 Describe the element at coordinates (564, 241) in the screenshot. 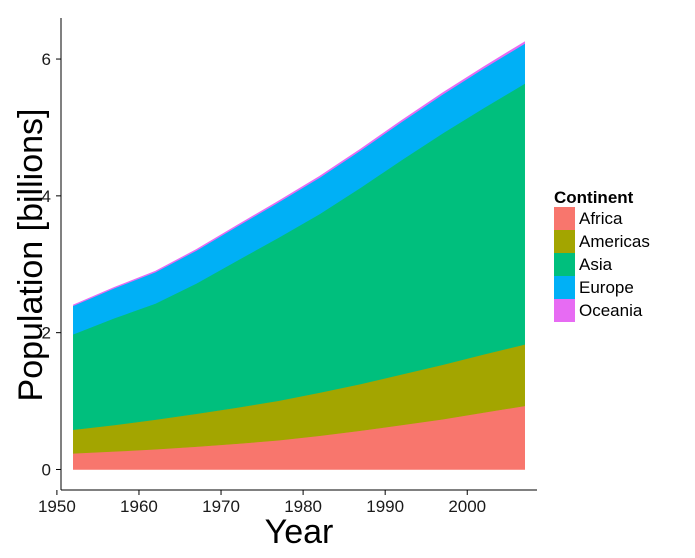

I see `legend-swatch-americas` at that location.